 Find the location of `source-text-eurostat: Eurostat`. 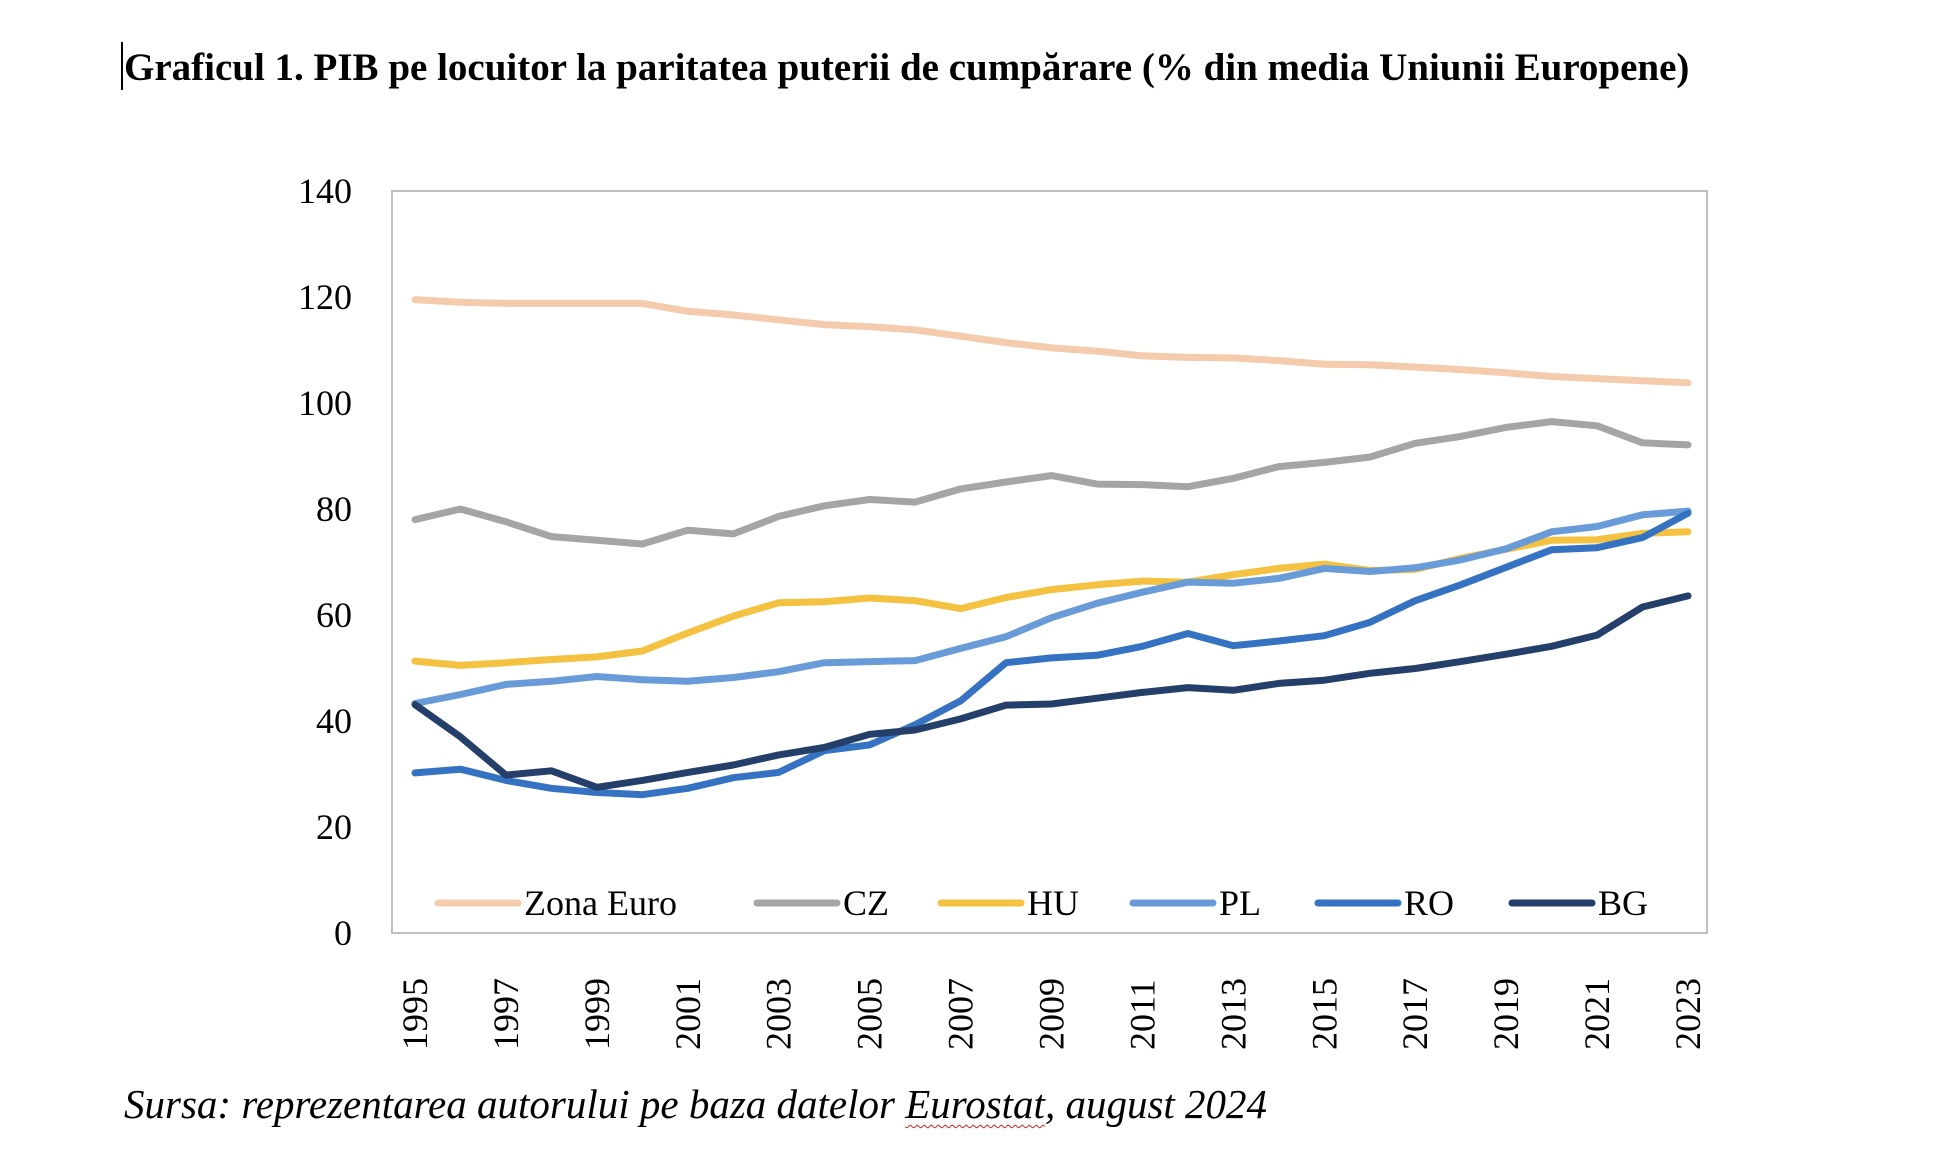

source-text-eurostat: Eurostat is located at coordinates (975, 1104).